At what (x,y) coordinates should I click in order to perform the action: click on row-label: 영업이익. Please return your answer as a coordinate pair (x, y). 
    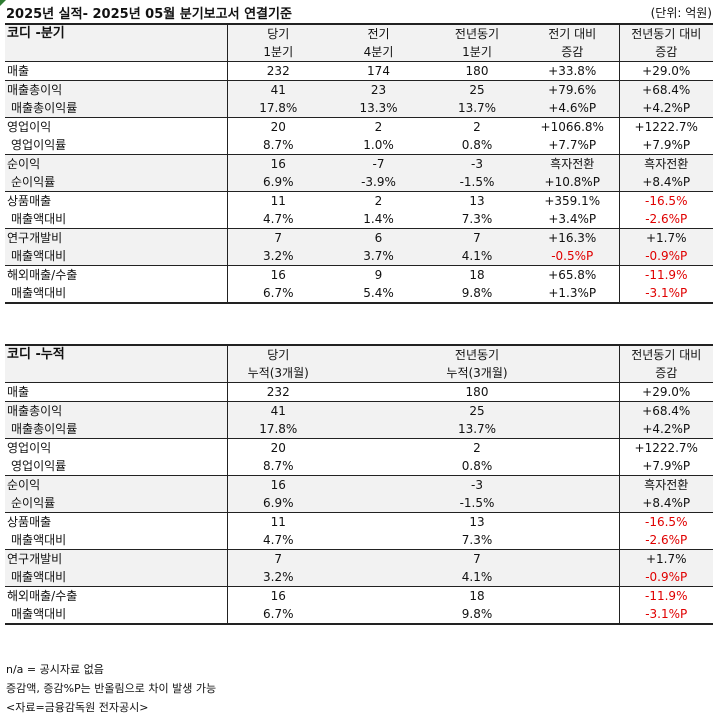
    Looking at the image, I should click on (116, 447).